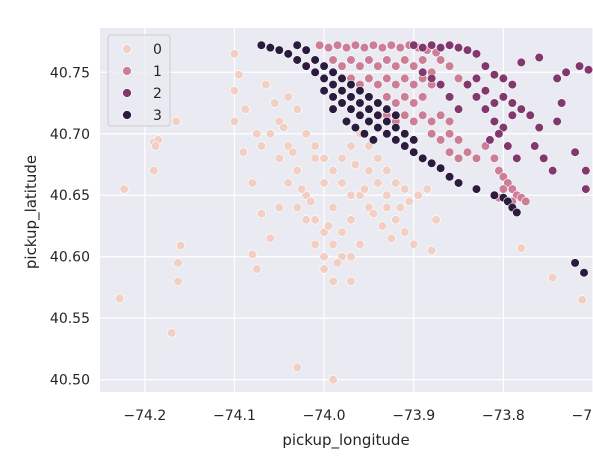 The height and width of the screenshot is (458, 593). I want to click on y-tick-label: 40.65, so click(70, 196).